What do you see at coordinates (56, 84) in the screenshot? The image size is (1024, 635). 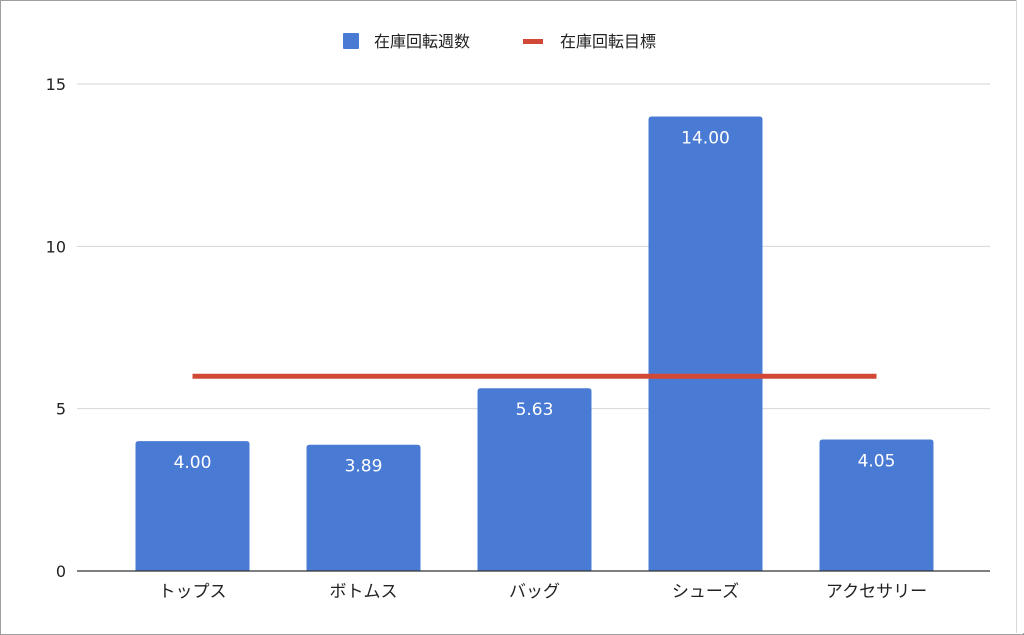 I see `y-tick-label: 15` at bounding box center [56, 84].